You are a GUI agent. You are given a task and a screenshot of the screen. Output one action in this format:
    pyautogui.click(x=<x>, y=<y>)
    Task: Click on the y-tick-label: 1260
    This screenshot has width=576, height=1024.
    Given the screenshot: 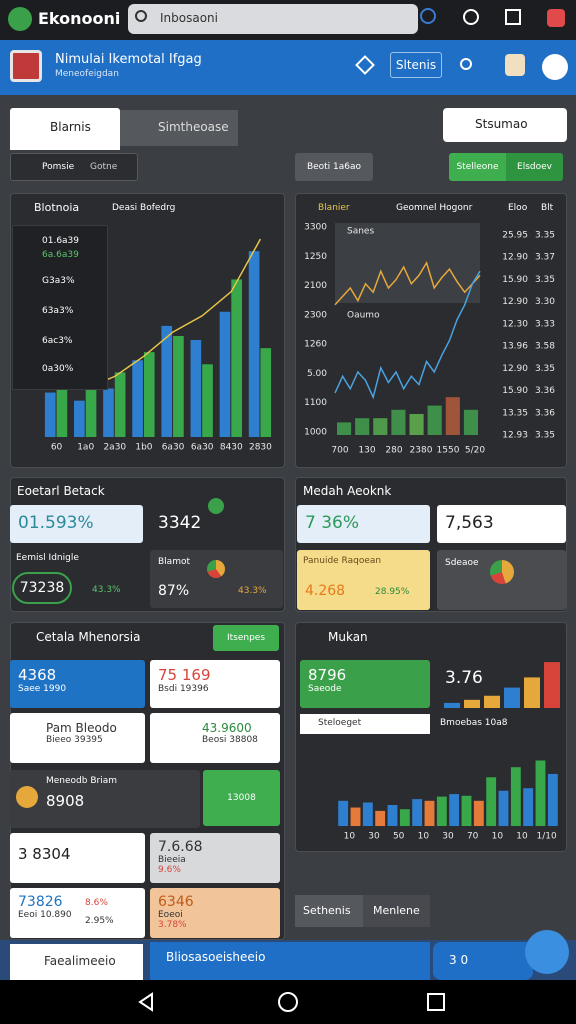 What is the action you would take?
    pyautogui.click(x=315, y=345)
    